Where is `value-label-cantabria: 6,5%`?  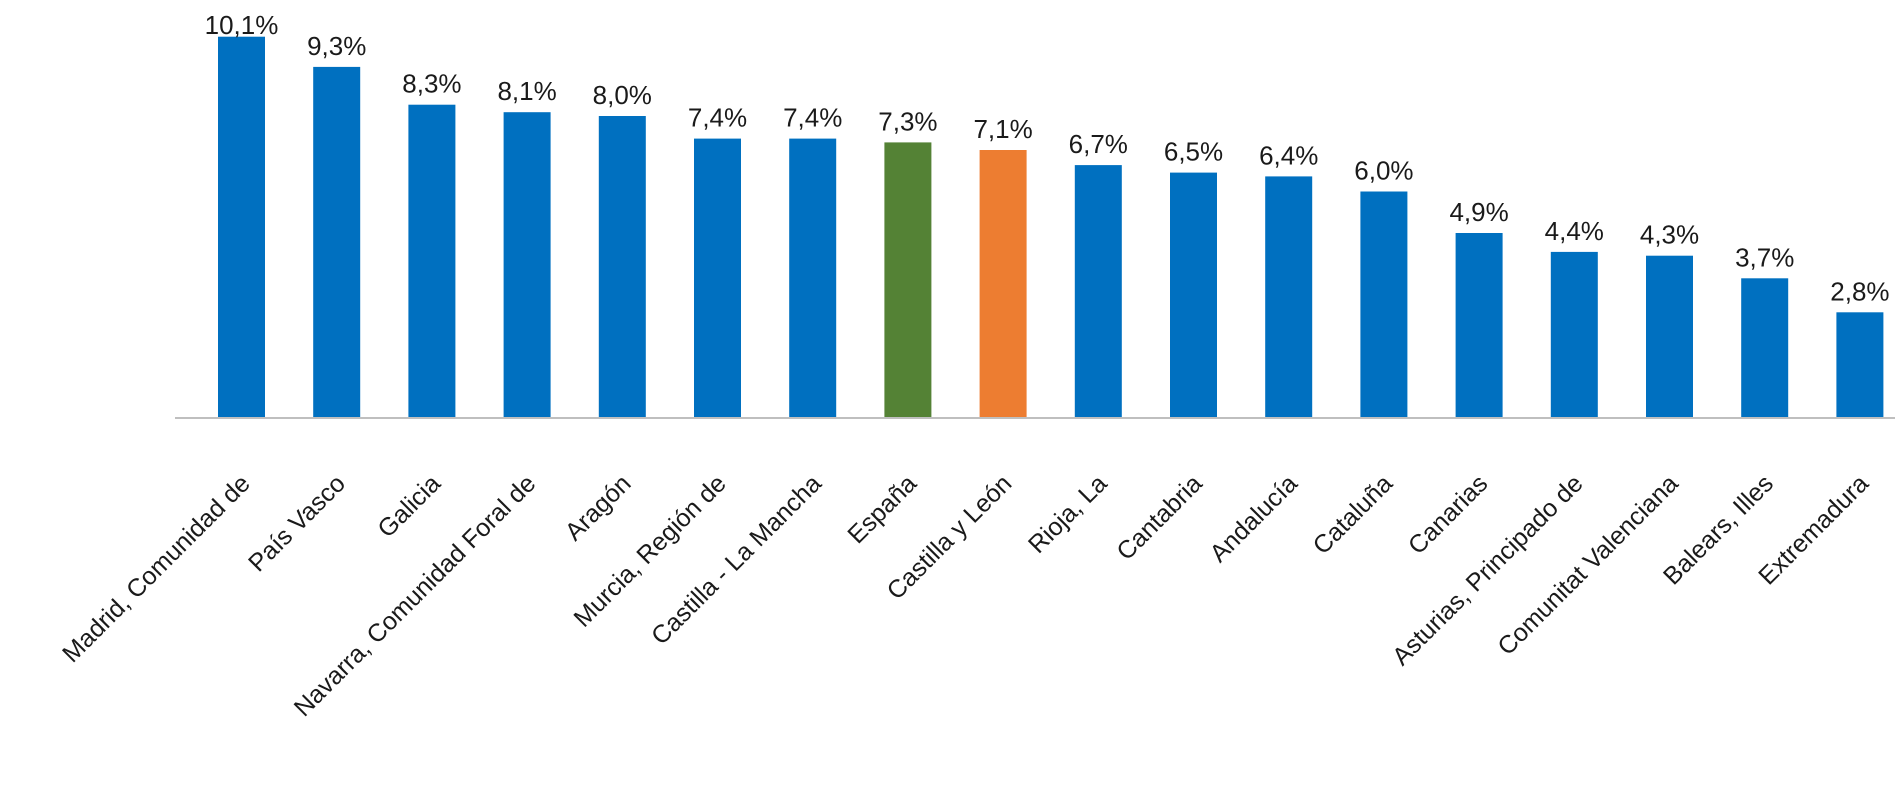 value-label-cantabria: 6,5% is located at coordinates (1193, 152).